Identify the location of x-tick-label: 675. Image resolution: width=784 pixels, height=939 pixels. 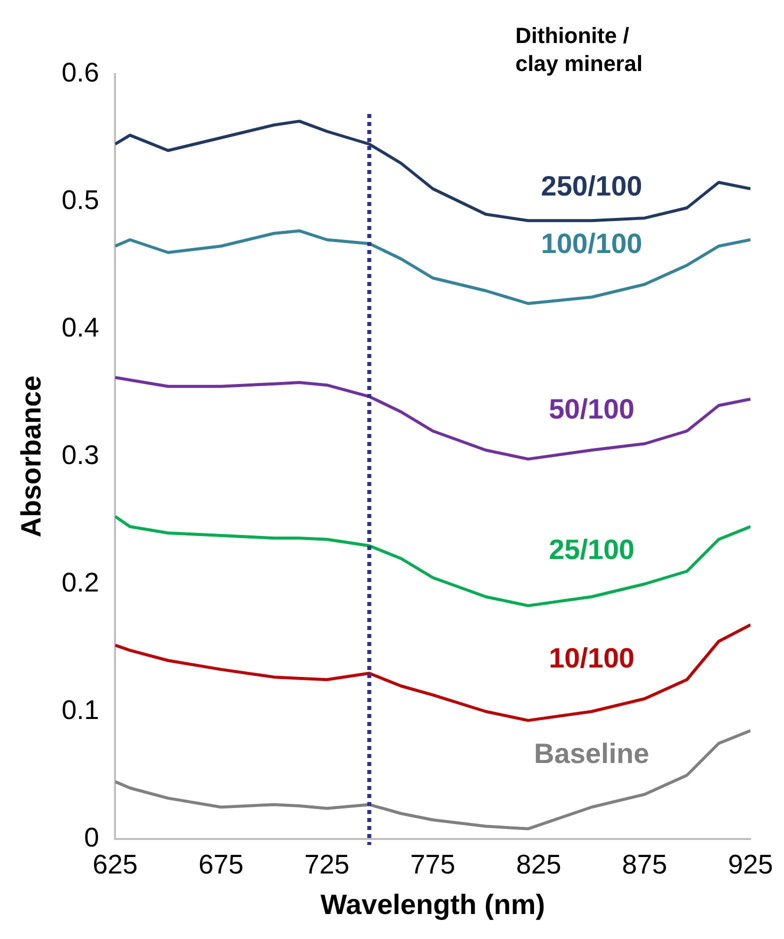
(221, 865).